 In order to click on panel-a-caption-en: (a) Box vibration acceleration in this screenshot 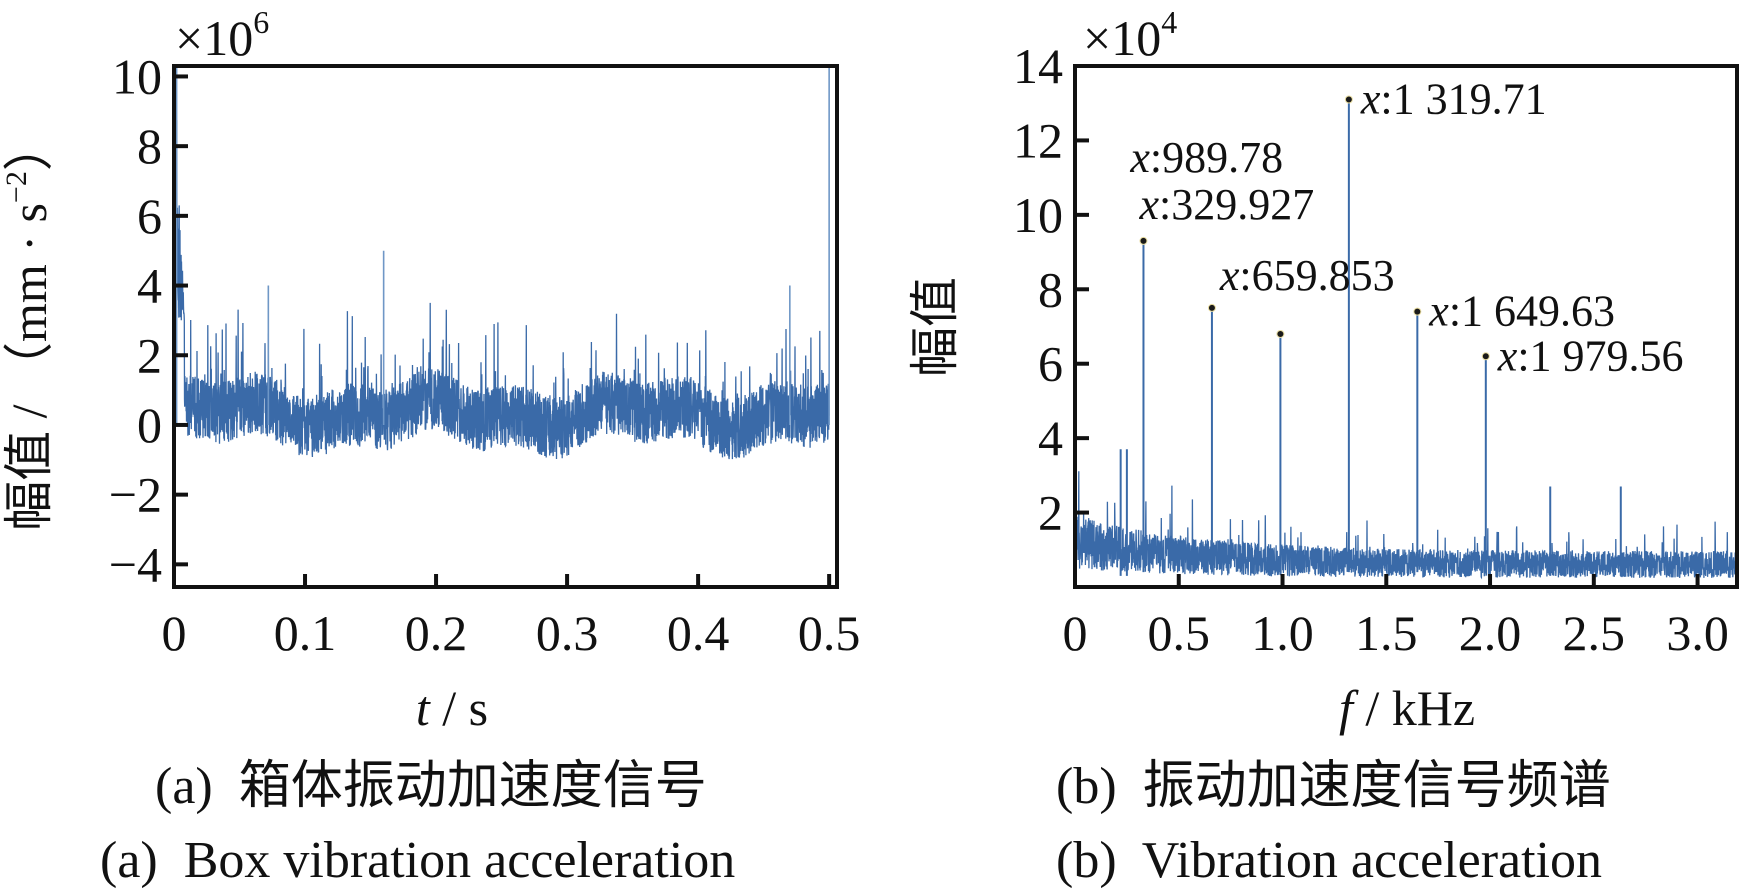, I will do `click(417, 860)`.